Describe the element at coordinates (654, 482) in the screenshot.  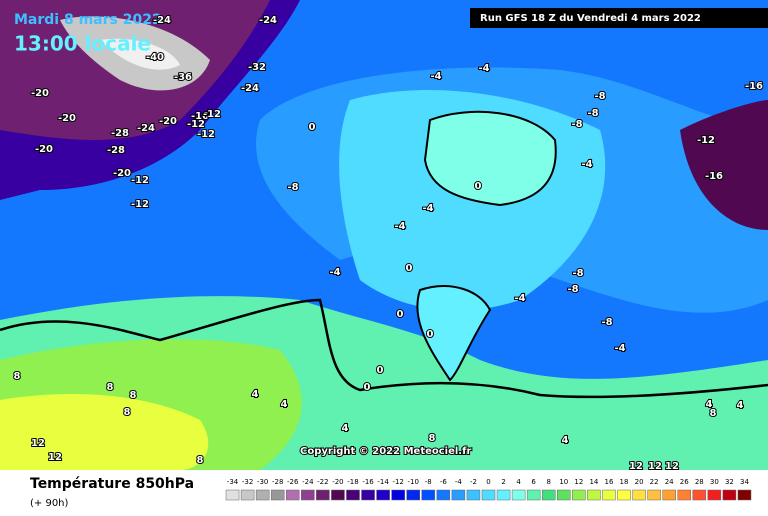
I see `colorbar-tick-label: 22` at that location.